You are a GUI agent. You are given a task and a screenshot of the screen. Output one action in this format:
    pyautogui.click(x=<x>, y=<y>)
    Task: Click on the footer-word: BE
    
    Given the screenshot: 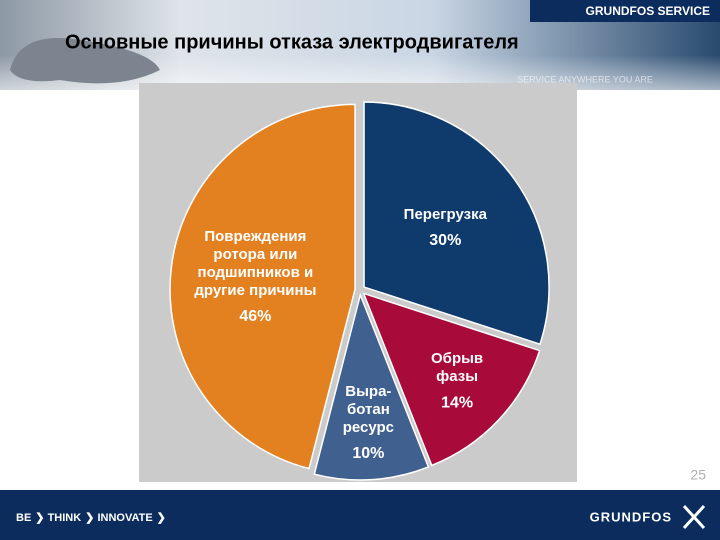 What is the action you would take?
    pyautogui.click(x=23, y=518)
    